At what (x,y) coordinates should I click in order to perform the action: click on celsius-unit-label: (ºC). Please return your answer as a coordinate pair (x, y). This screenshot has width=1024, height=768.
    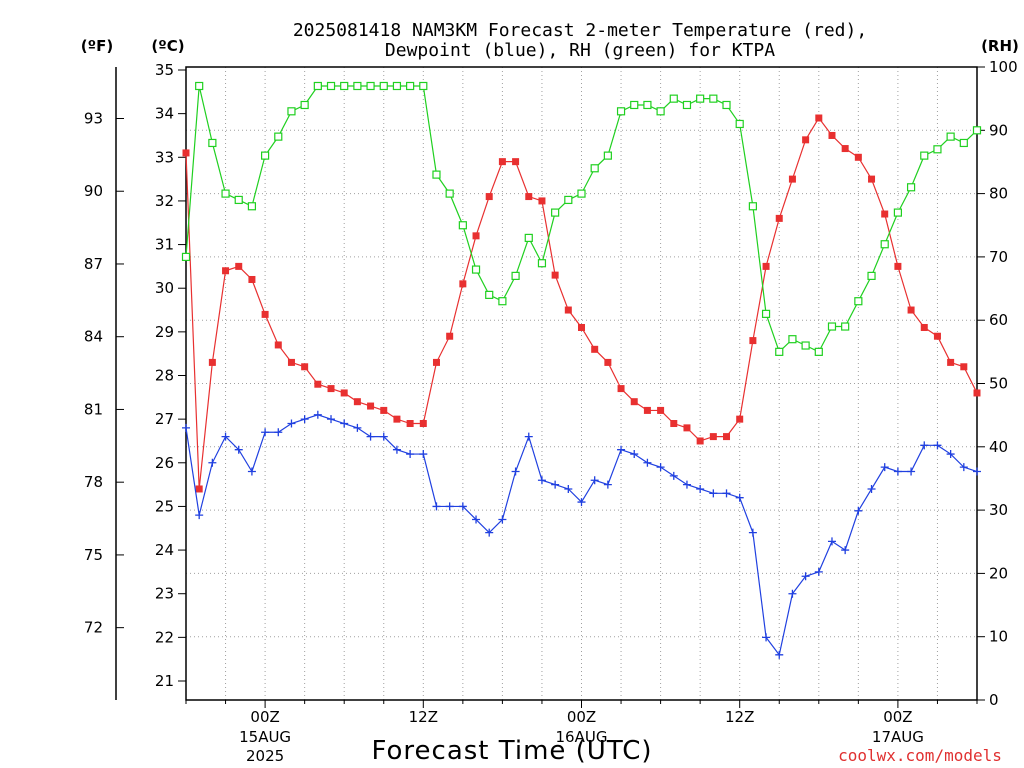
    Looking at the image, I should click on (167, 46).